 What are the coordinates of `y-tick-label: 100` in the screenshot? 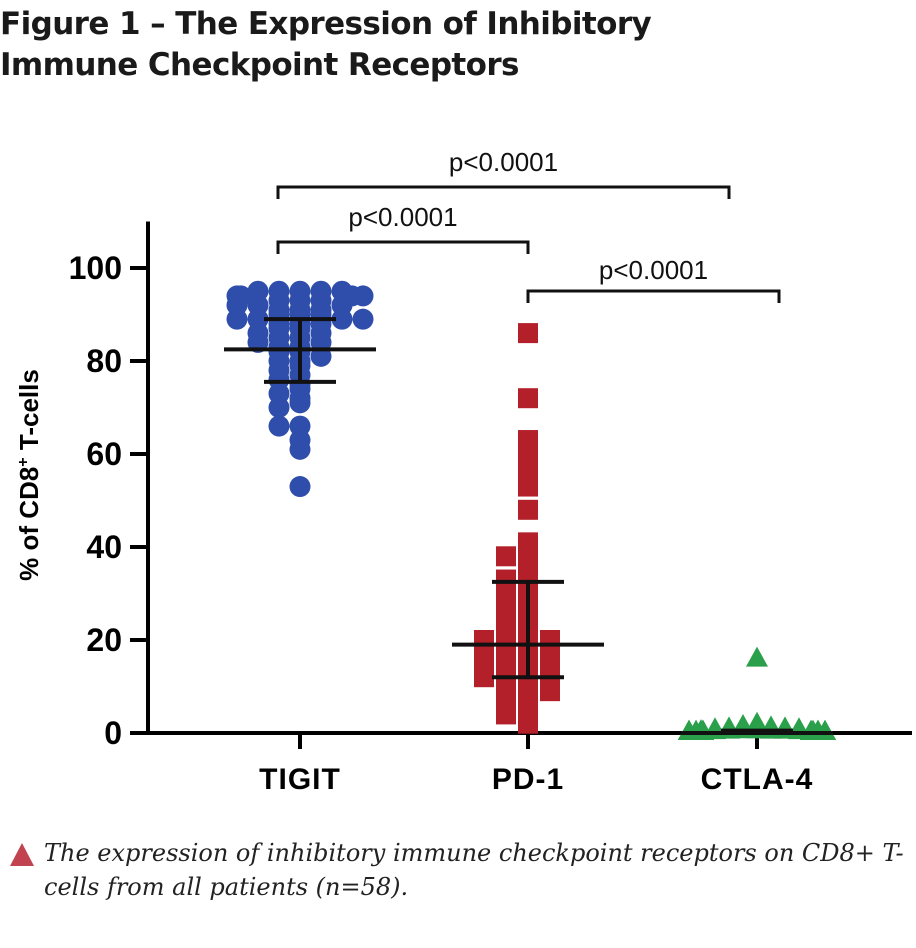 It's located at (95, 268).